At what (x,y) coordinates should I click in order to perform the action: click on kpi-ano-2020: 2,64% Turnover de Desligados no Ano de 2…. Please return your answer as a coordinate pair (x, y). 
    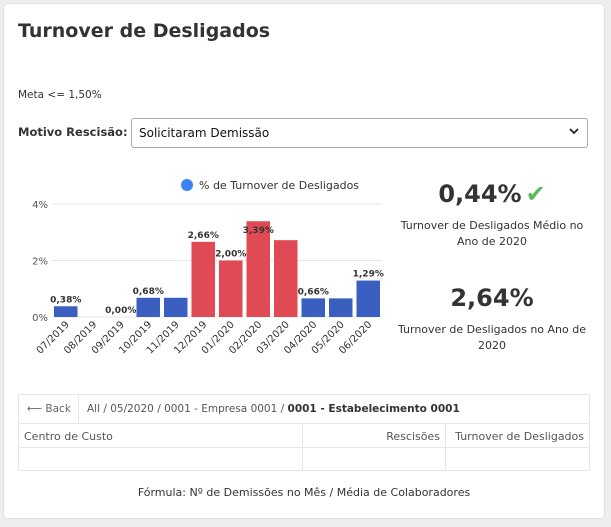
    Looking at the image, I should click on (492, 319).